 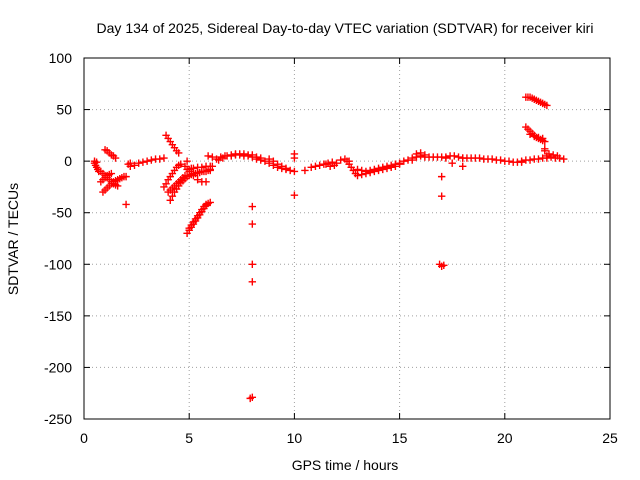 What do you see at coordinates (189, 438) in the screenshot?
I see `x-tick-label: 5` at bounding box center [189, 438].